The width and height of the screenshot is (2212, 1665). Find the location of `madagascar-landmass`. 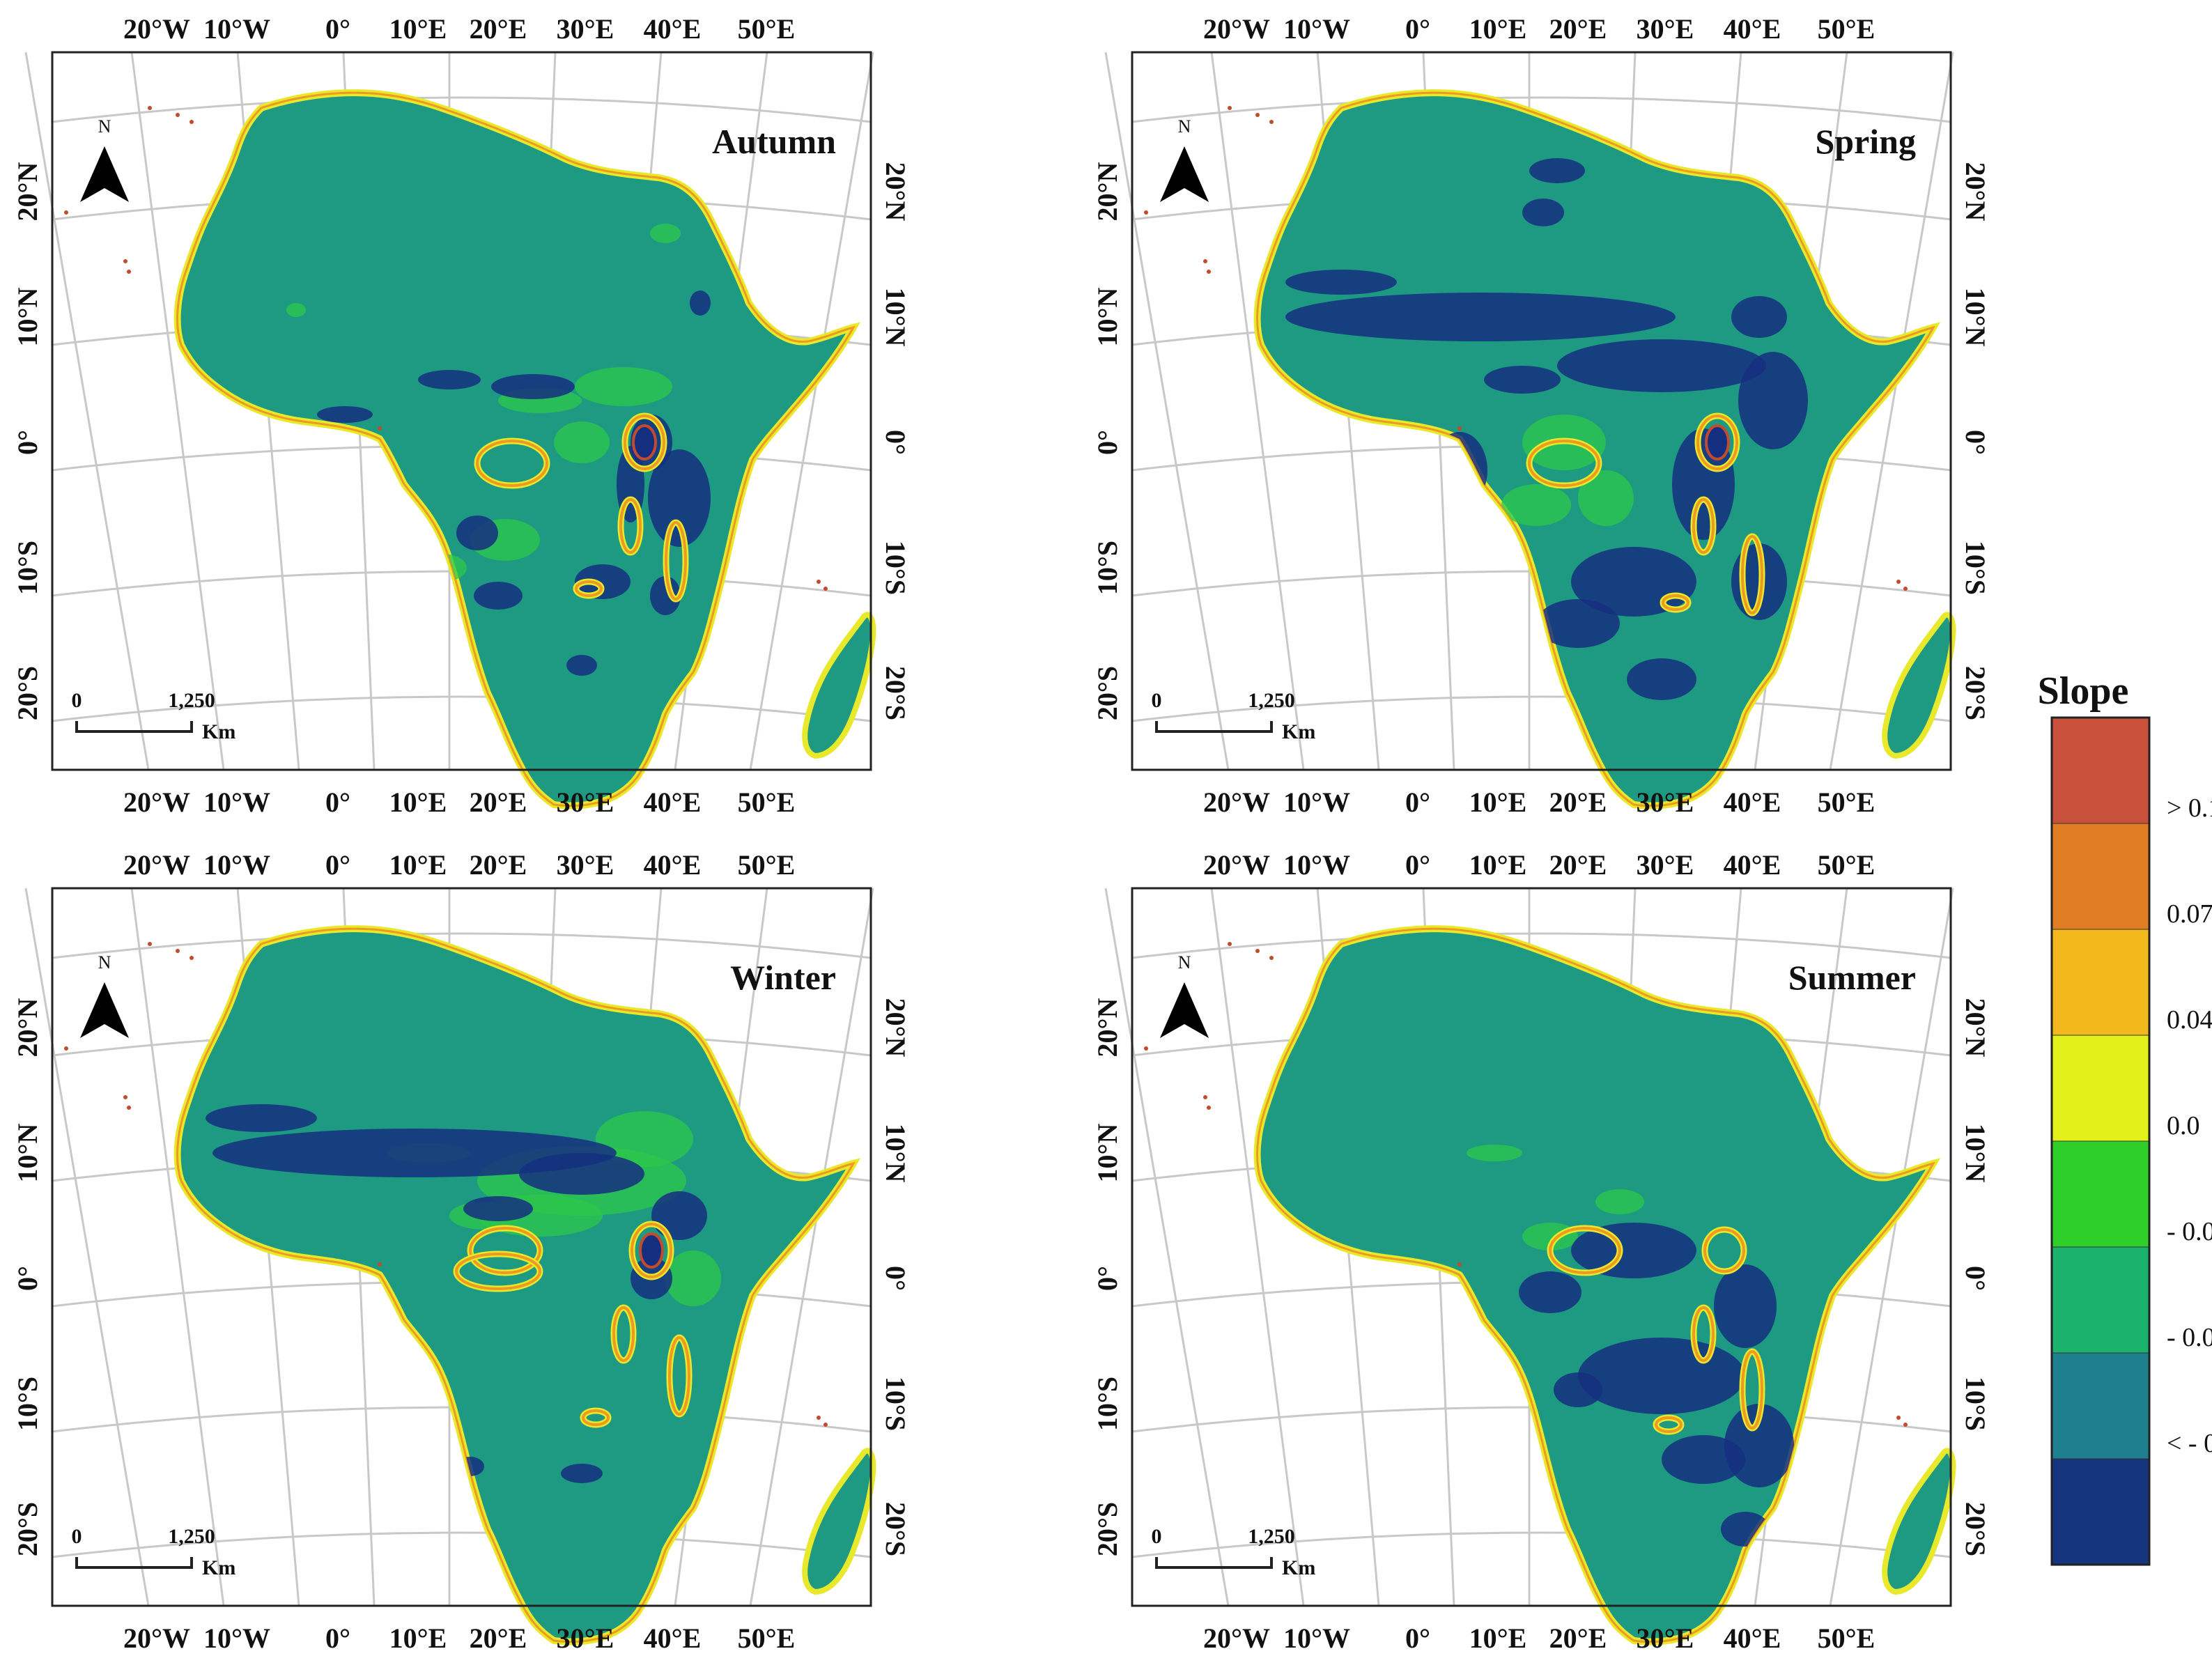

madagascar-landmass is located at coordinates (839, 1522).